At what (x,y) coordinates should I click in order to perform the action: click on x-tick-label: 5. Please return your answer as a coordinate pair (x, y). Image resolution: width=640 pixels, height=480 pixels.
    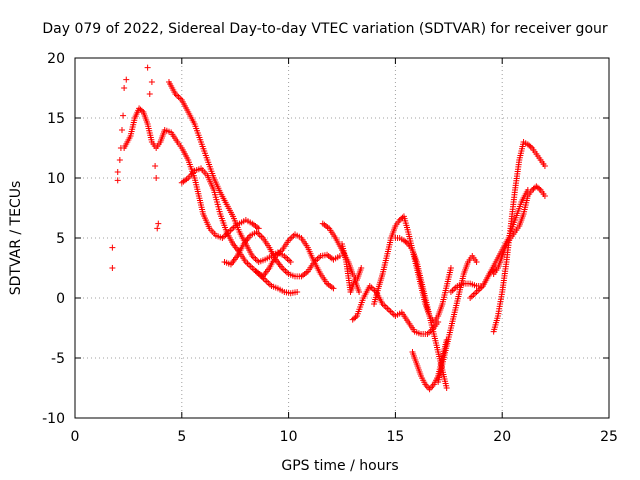
    Looking at the image, I should click on (181, 437).